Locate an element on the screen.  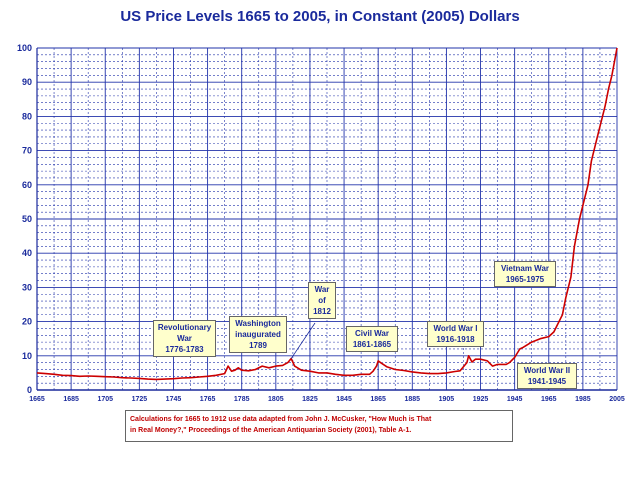
y-tick-label: 80 is located at coordinates (27, 116).